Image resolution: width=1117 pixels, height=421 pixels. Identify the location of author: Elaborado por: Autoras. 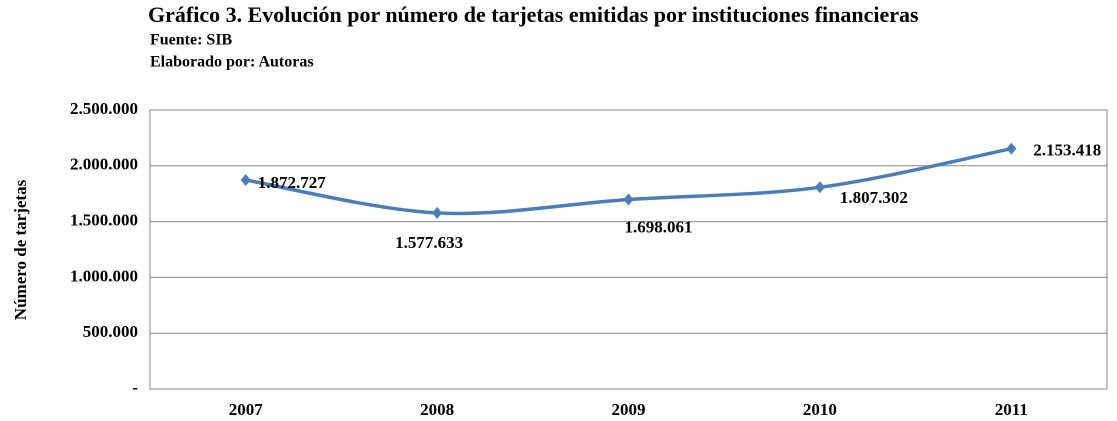
(232, 62).